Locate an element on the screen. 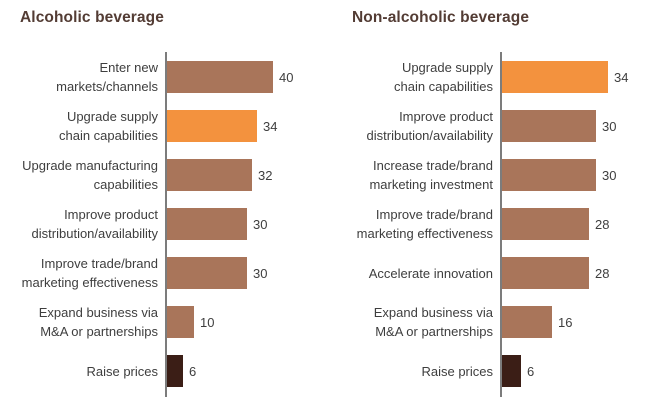 The height and width of the screenshot is (418, 650). value-label: 10 is located at coordinates (207, 322).